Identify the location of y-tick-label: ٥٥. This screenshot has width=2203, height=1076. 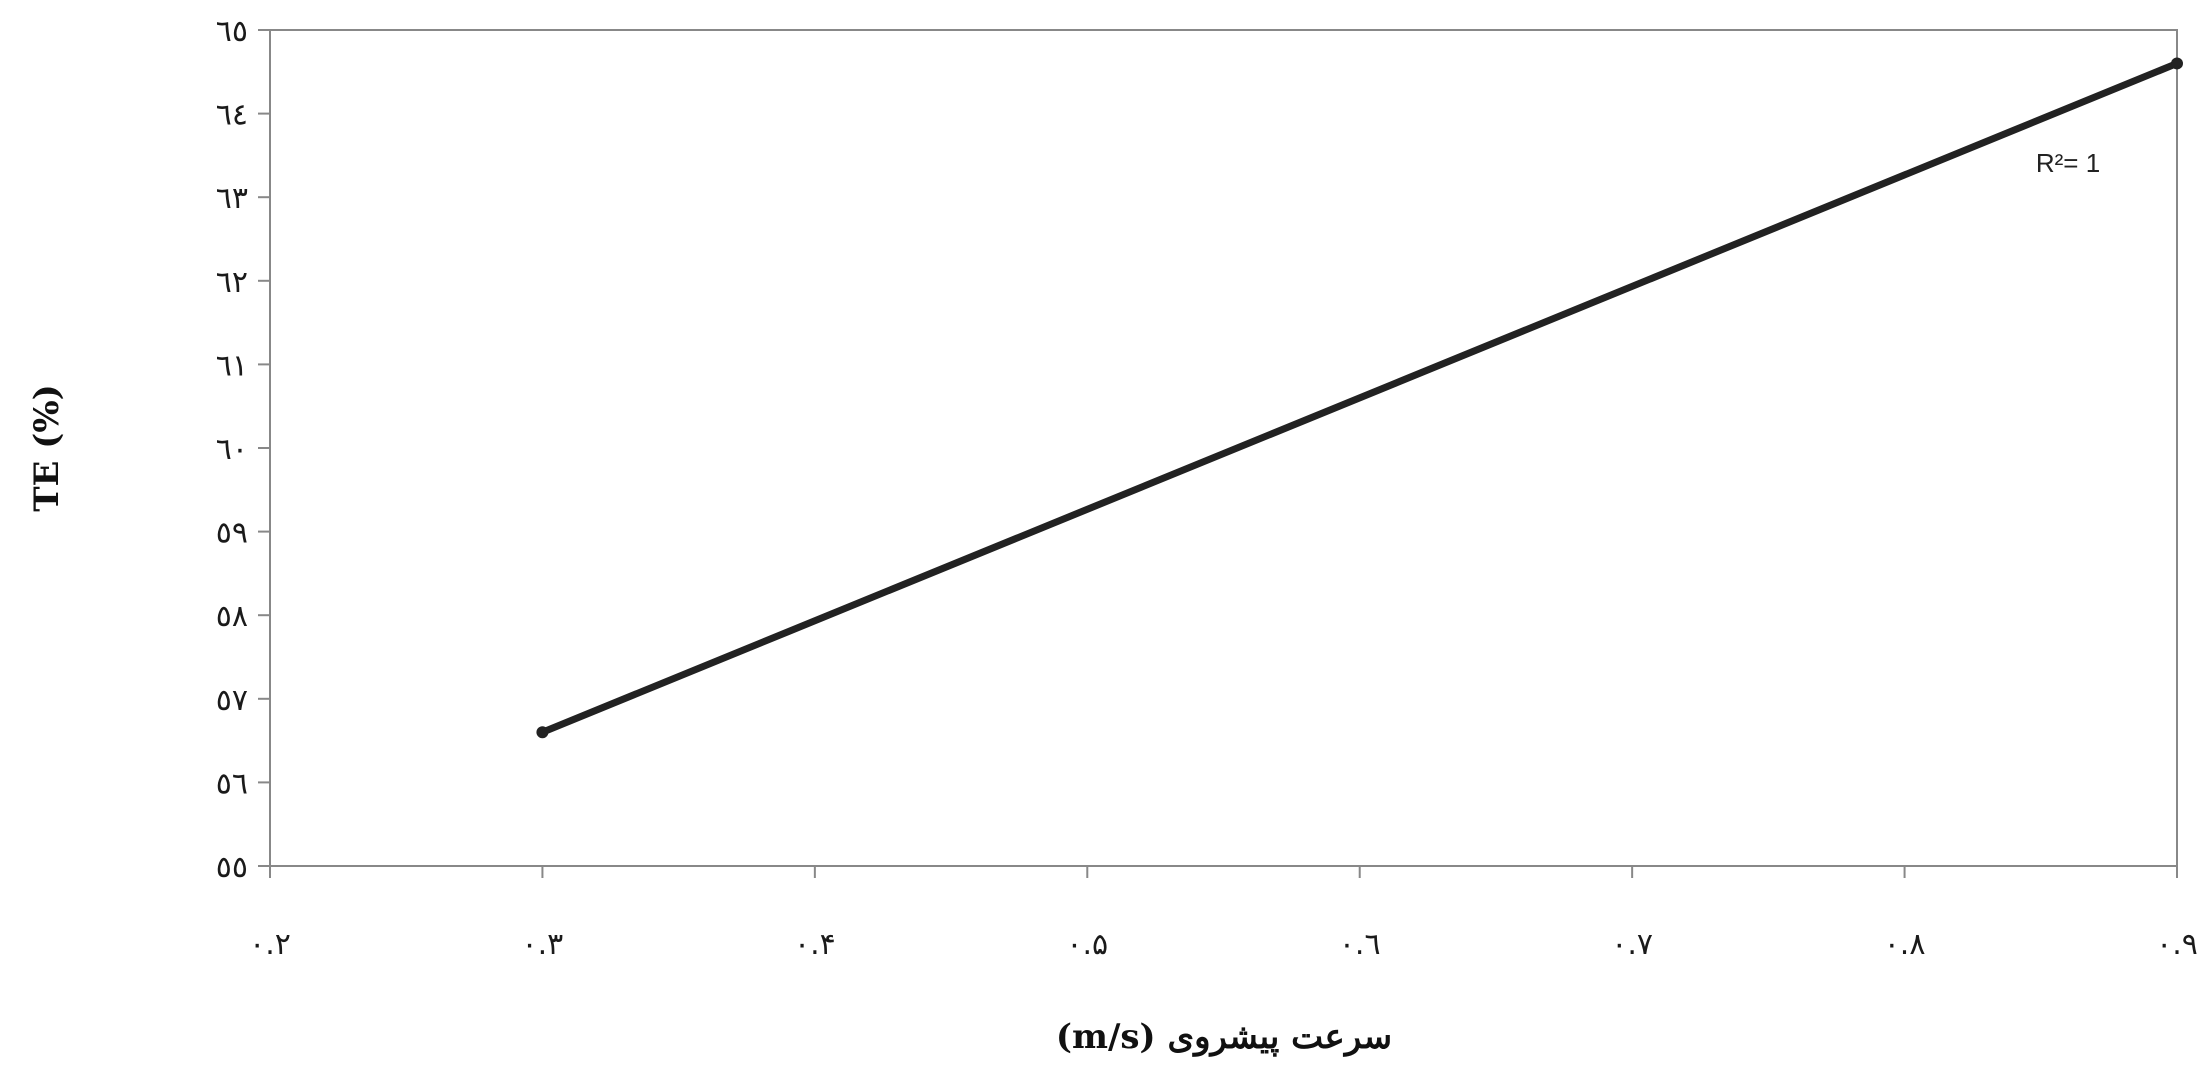
(232, 867).